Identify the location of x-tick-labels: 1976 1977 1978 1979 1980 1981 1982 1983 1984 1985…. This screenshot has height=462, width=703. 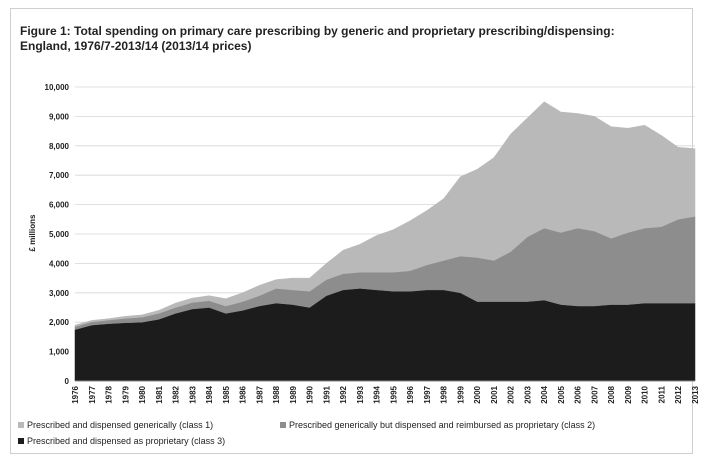
(385, 394).